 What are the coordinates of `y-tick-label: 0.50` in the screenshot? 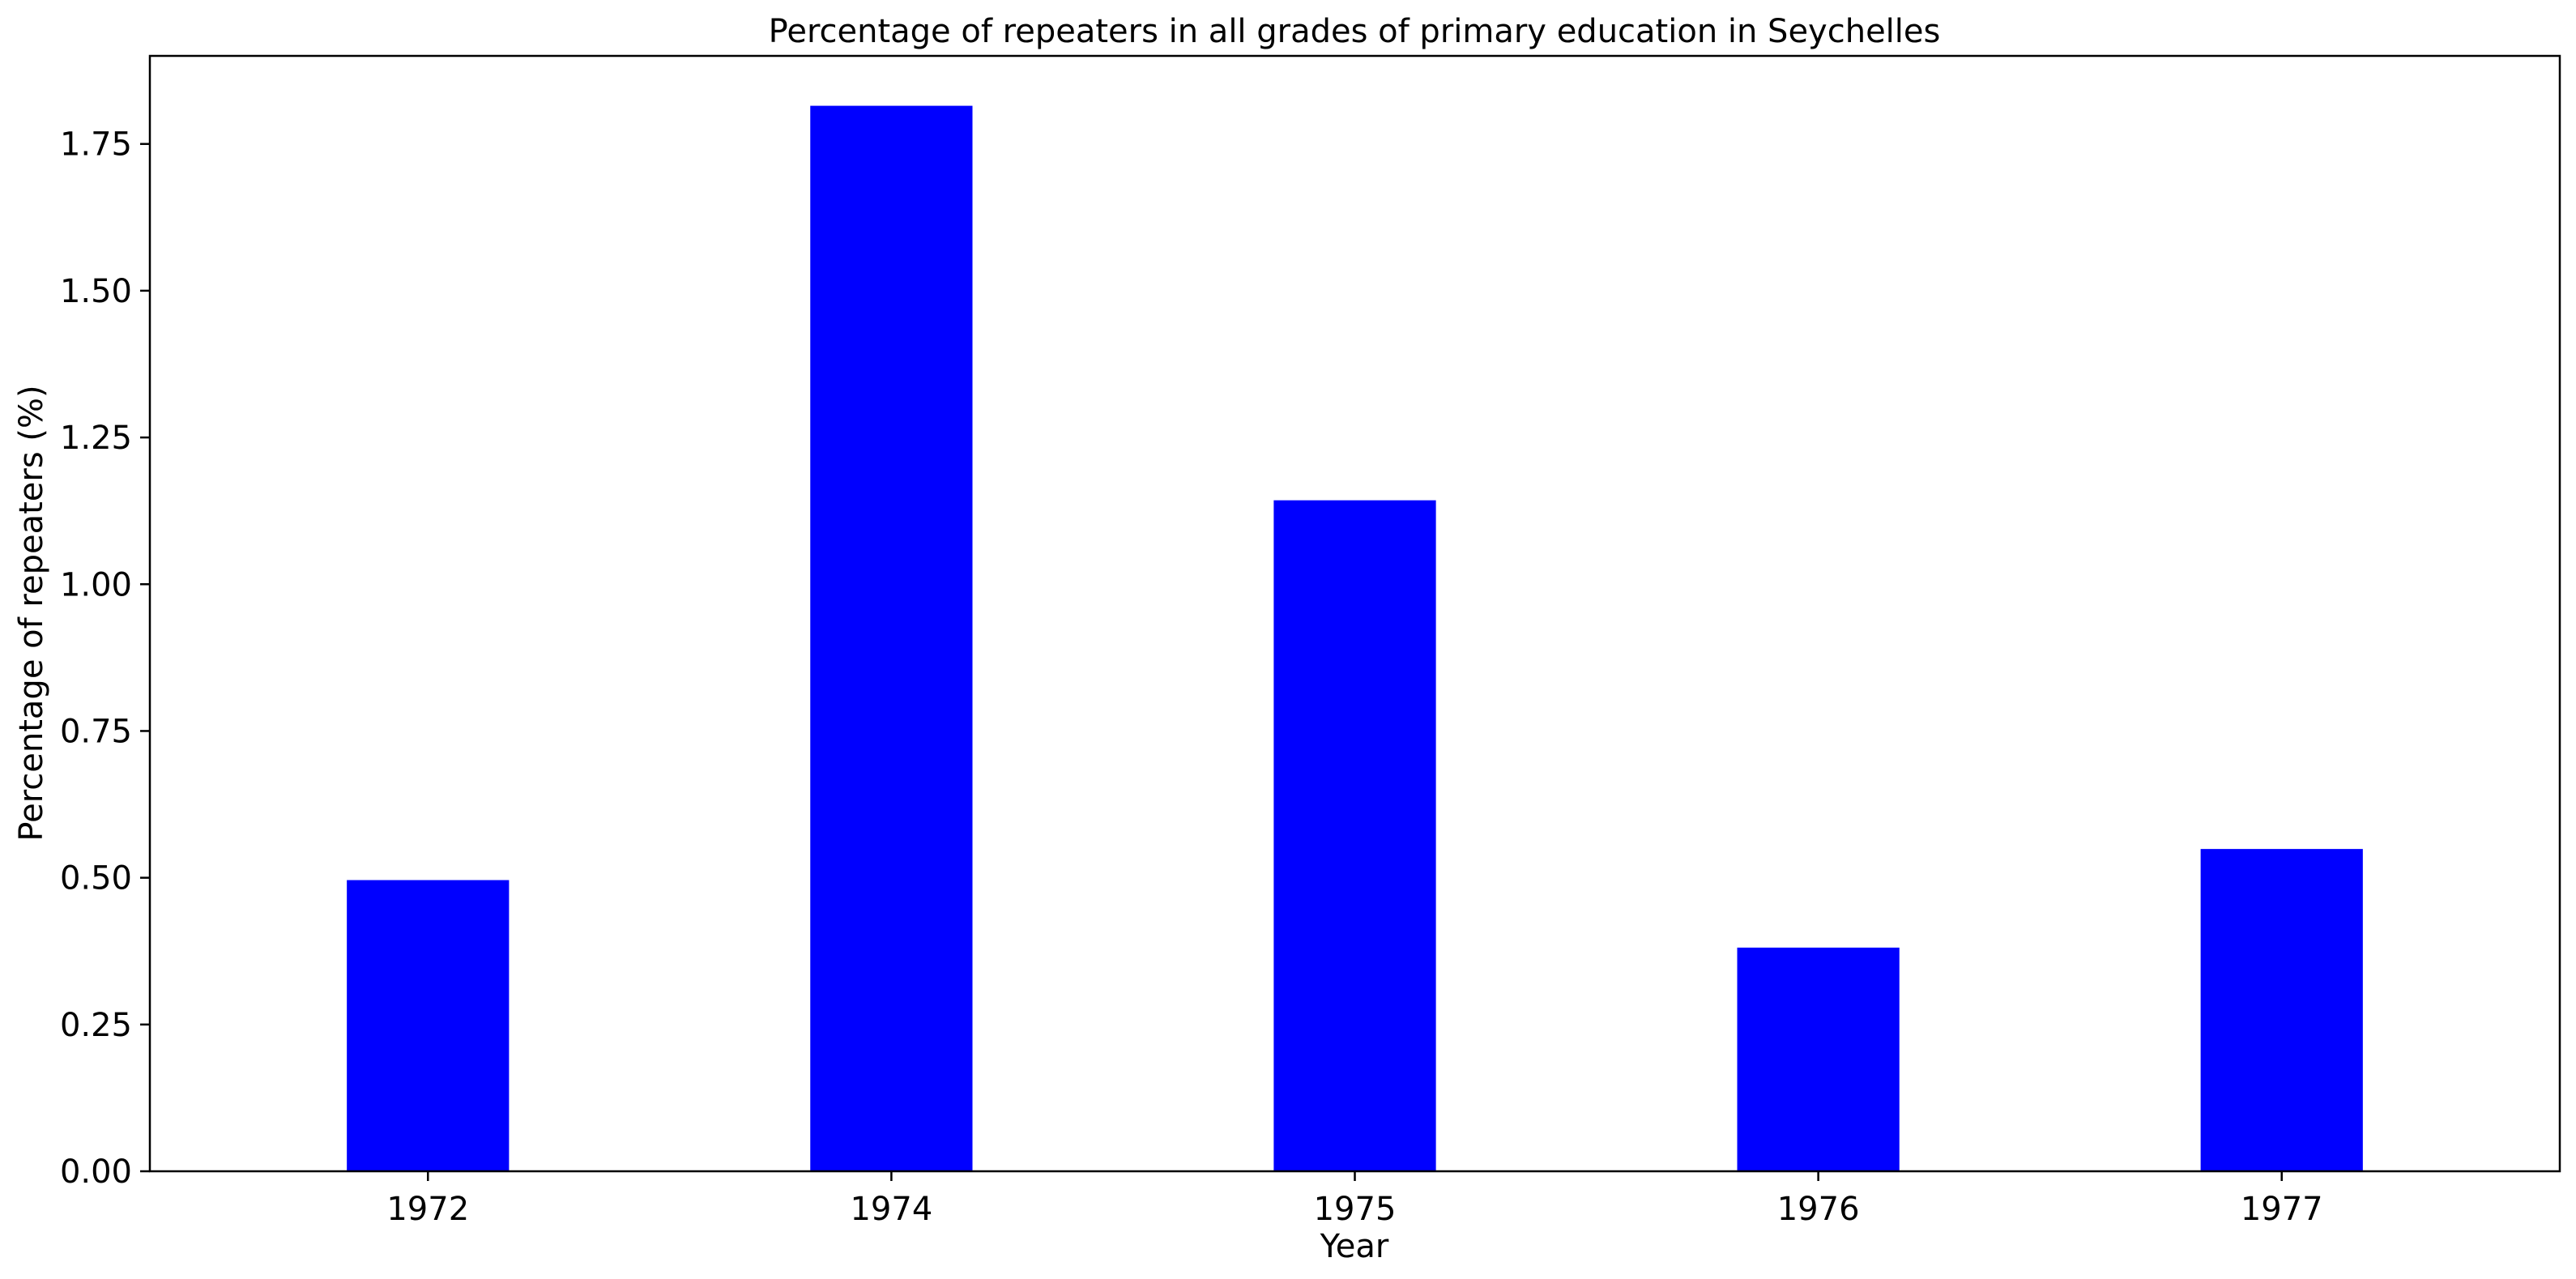 It's located at (96, 878).